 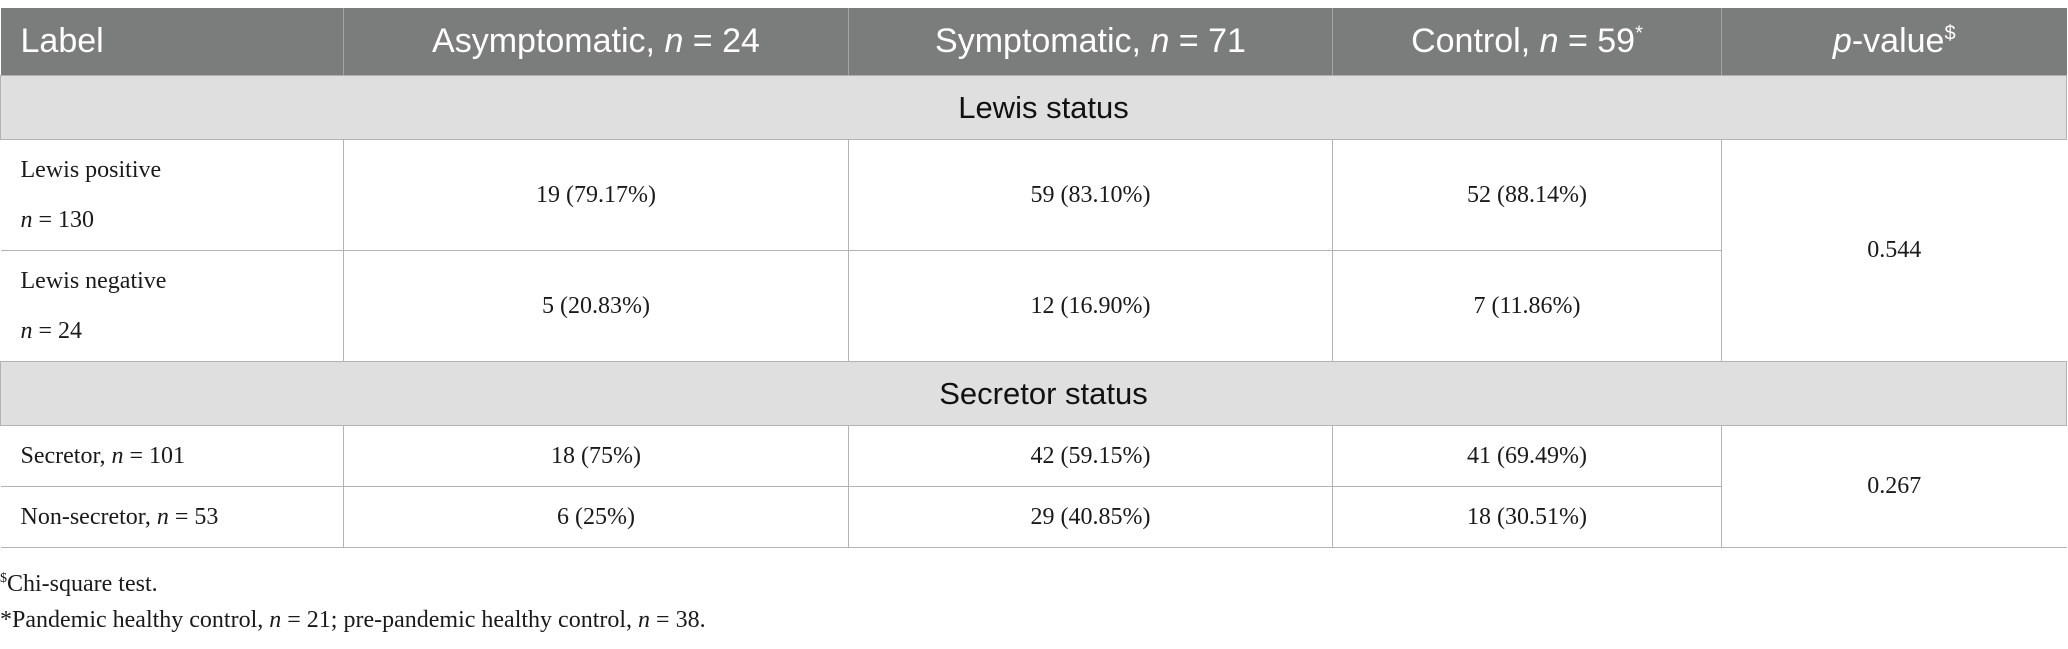 I want to click on cell-control: 18 (30.51%), so click(x=1527, y=517).